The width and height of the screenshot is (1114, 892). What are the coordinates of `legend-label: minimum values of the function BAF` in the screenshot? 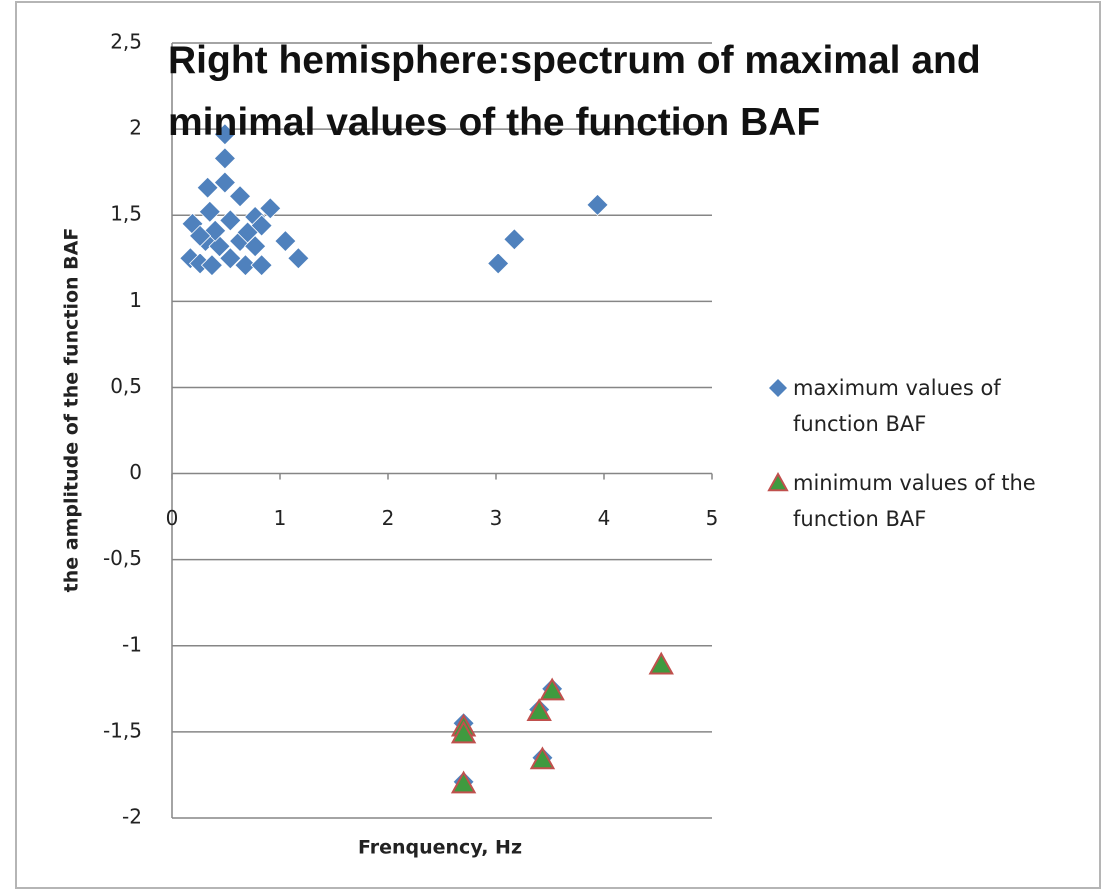 It's located at (914, 501).